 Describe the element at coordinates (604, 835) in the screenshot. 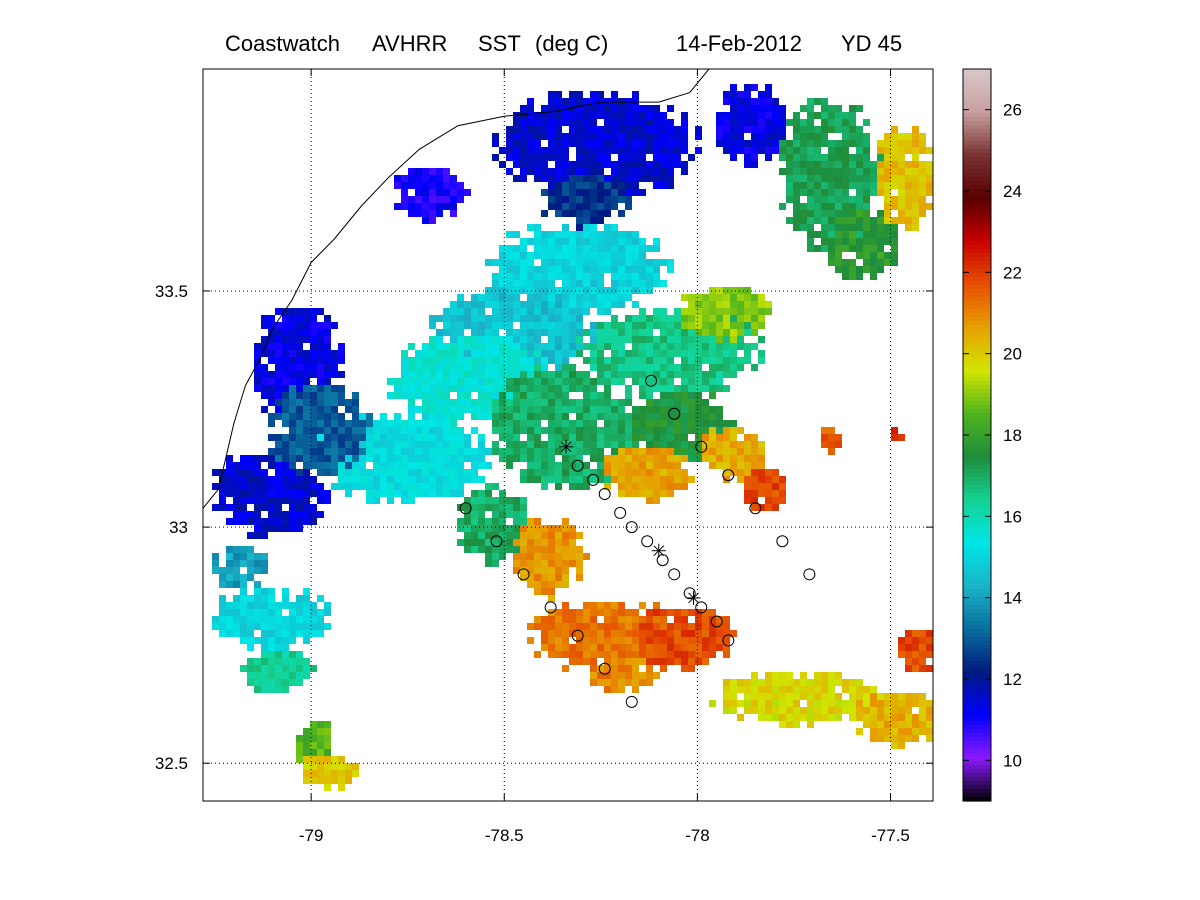

I see `longitude-tick-labels: -79 -78.5 -78 -77.5` at that location.